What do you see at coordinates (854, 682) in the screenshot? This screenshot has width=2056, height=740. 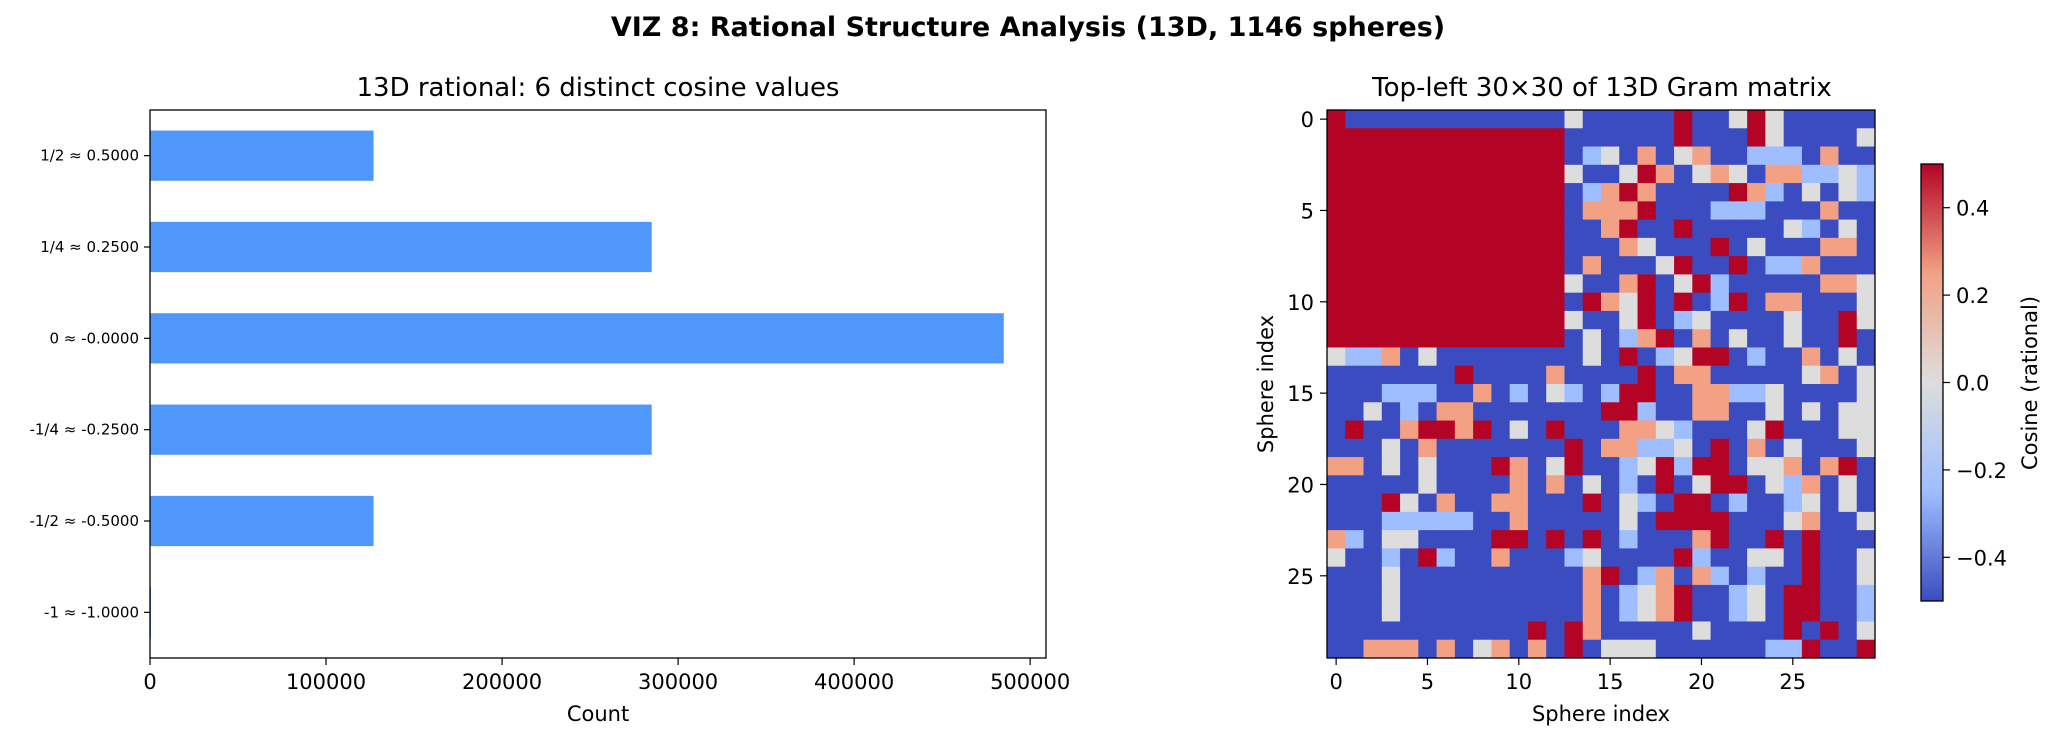 I see `x-tick-label: 400000` at bounding box center [854, 682].